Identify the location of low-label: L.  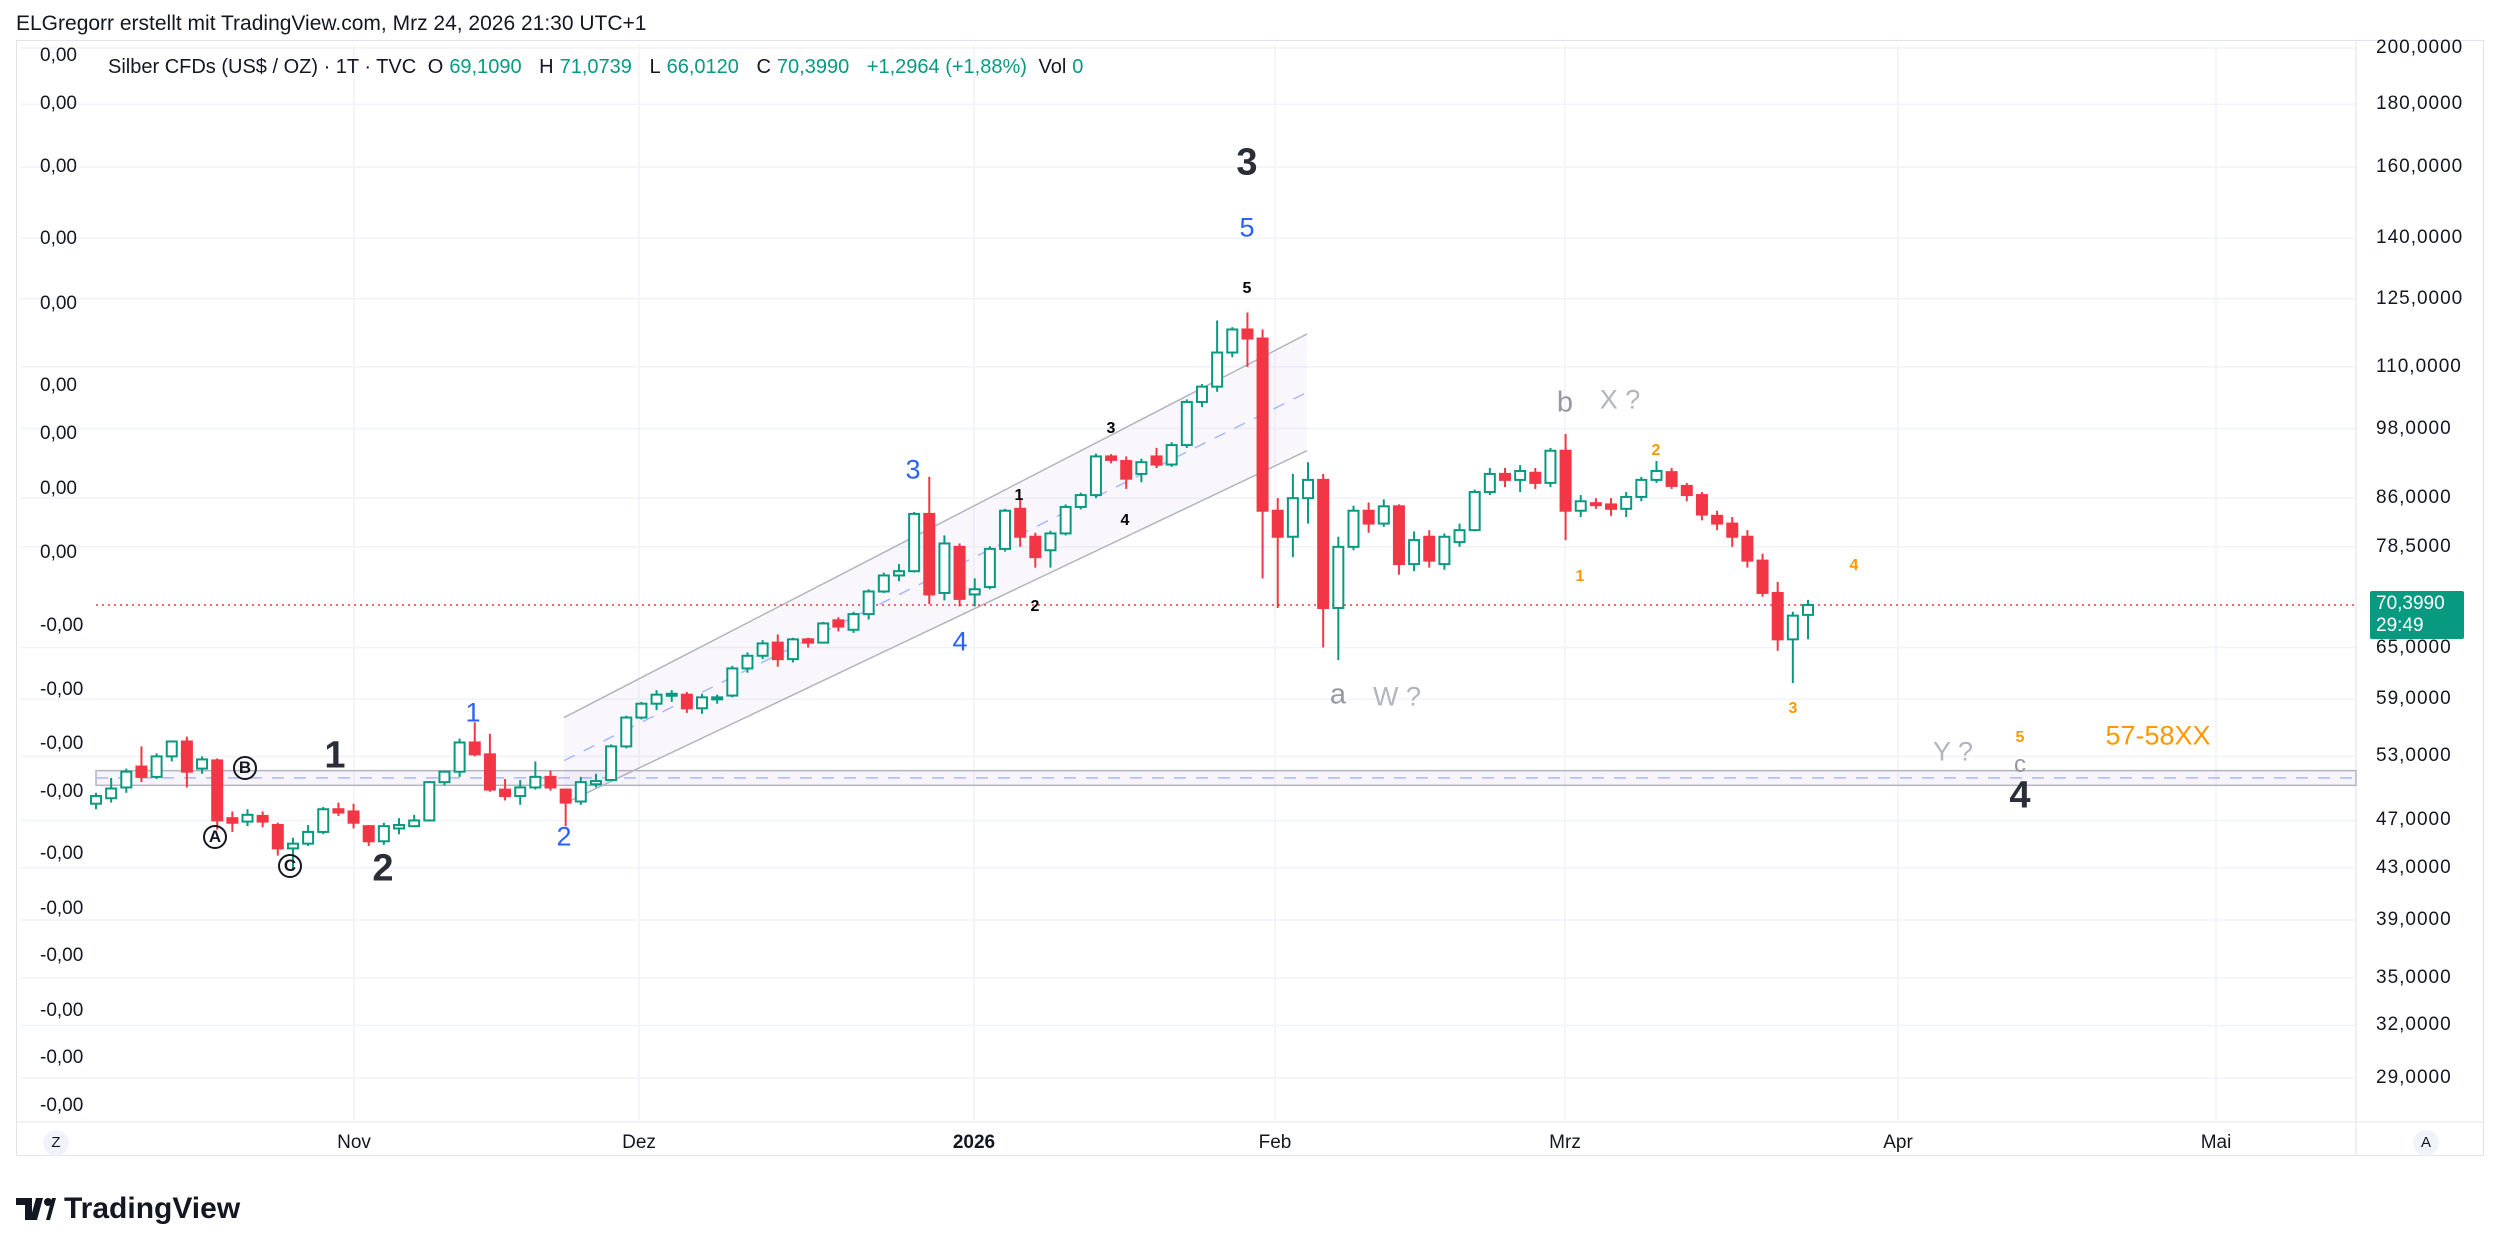
(655, 67).